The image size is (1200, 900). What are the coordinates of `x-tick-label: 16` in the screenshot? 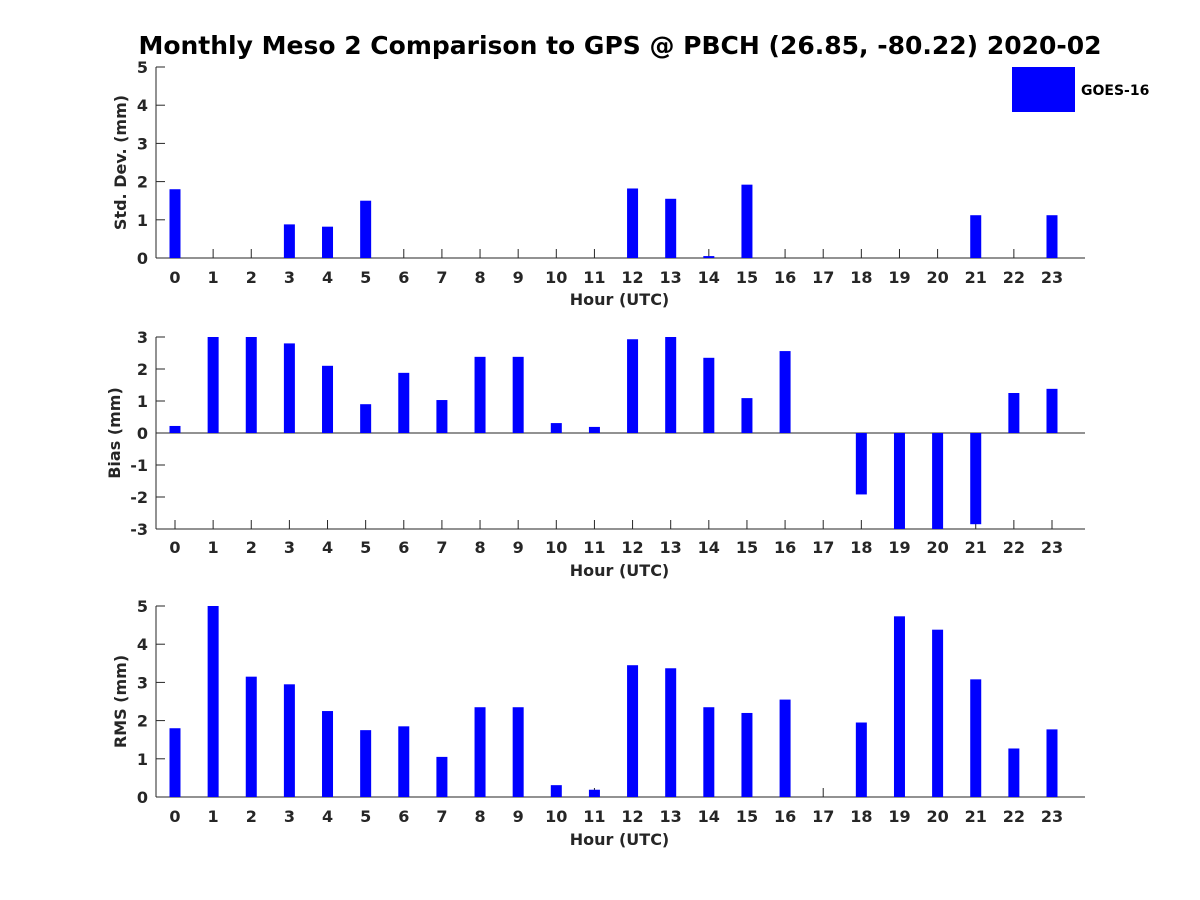 It's located at (785, 547).